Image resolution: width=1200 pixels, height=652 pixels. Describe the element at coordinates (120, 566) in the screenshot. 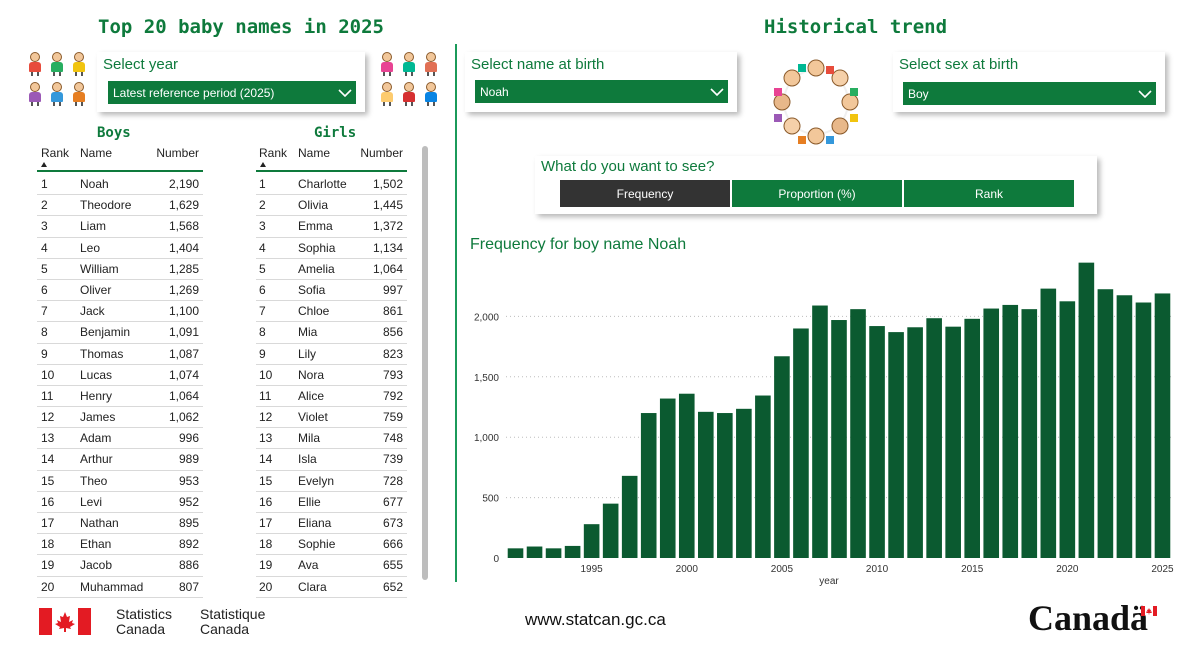

I see `table-row: 19 Jacob 886` at that location.